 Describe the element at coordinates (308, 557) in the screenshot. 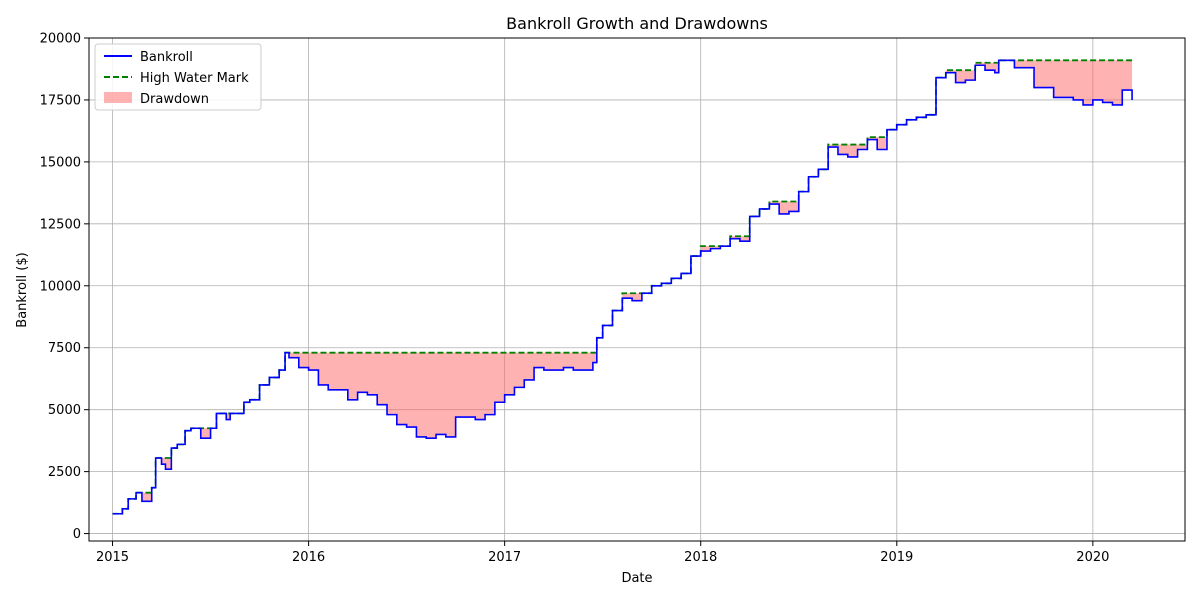

I see `x-tick-label: 2016` at that location.